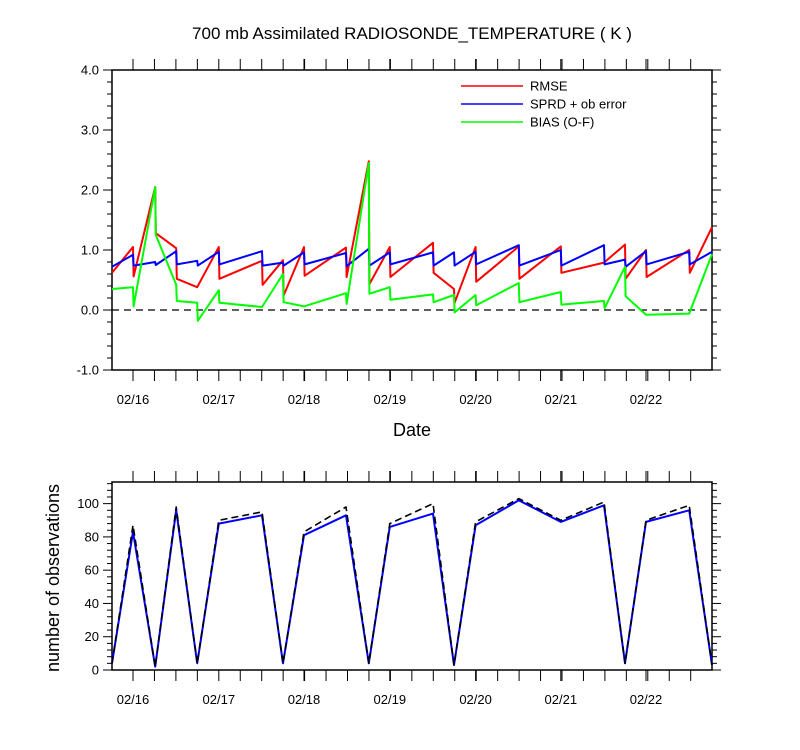  What do you see at coordinates (90, 70) in the screenshot?
I see `y-tick-label: 4.0` at bounding box center [90, 70].